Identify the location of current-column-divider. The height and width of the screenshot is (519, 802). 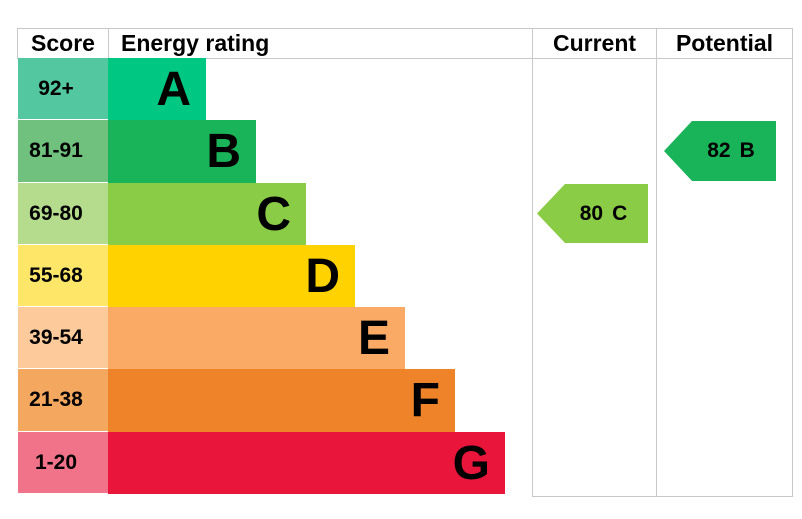
(532, 262).